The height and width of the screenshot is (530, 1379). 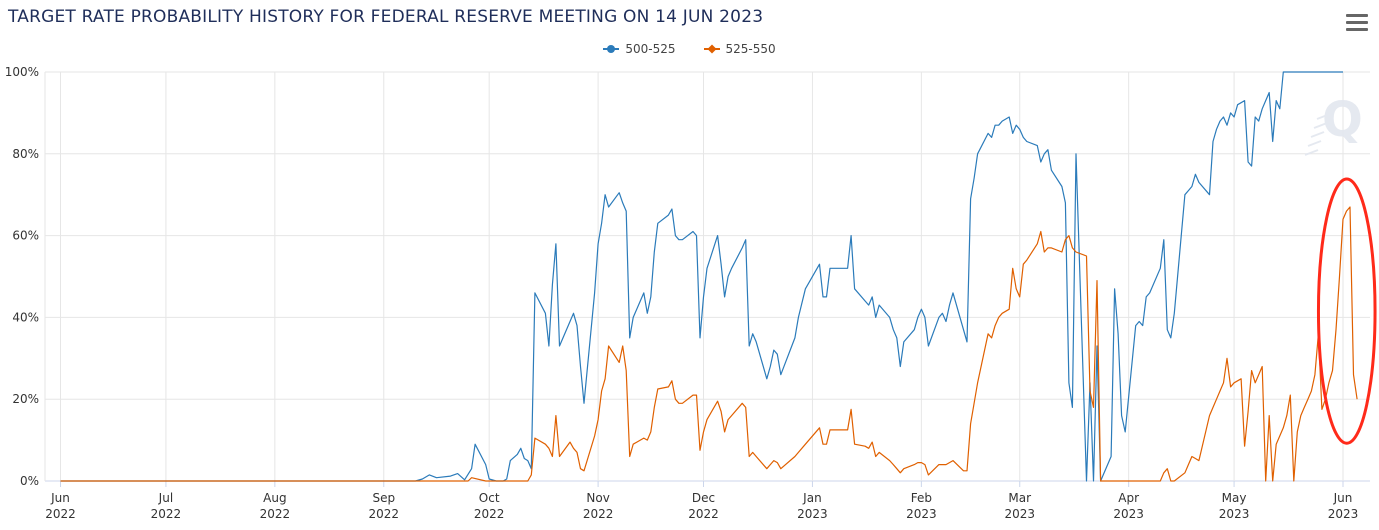 I want to click on x-tick-label: May, so click(x=1234, y=498).